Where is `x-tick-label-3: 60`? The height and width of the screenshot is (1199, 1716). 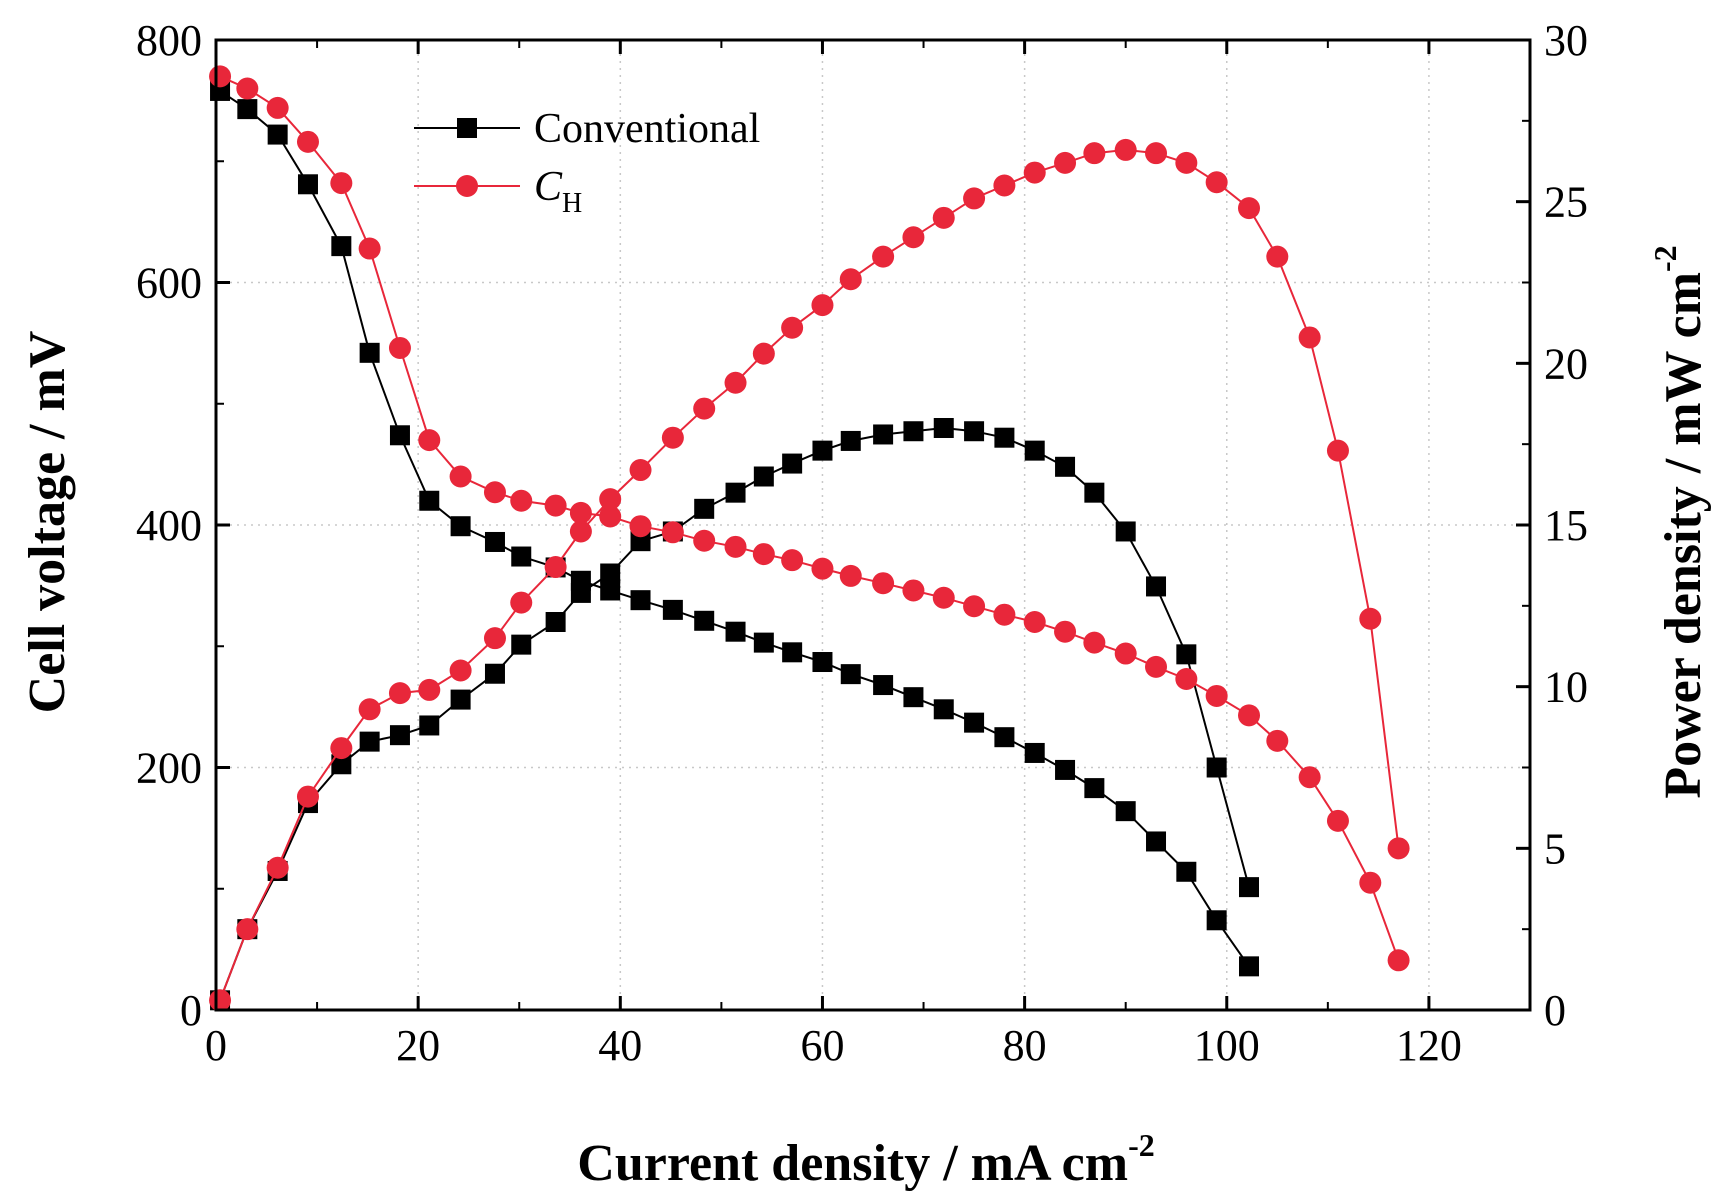 x-tick-label-3: 60 is located at coordinates (822, 1045).